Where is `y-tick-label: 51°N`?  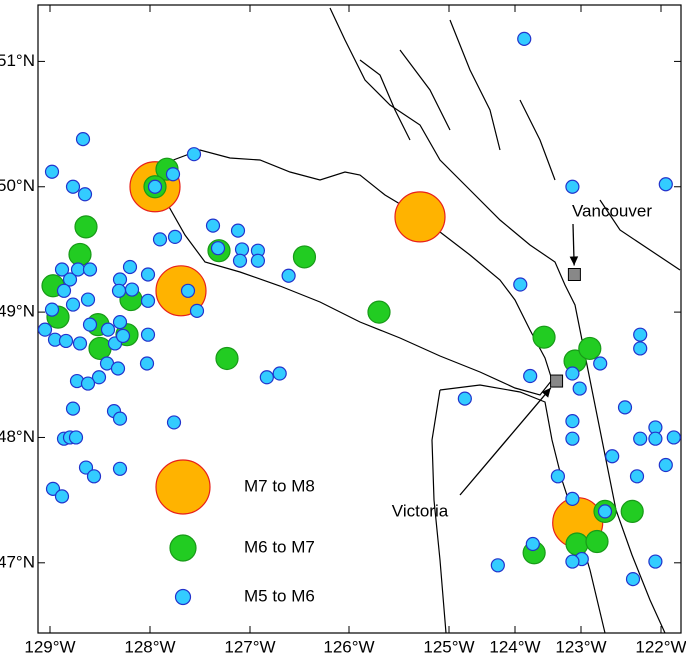
y-tick-label: 51°N is located at coordinates (17, 60).